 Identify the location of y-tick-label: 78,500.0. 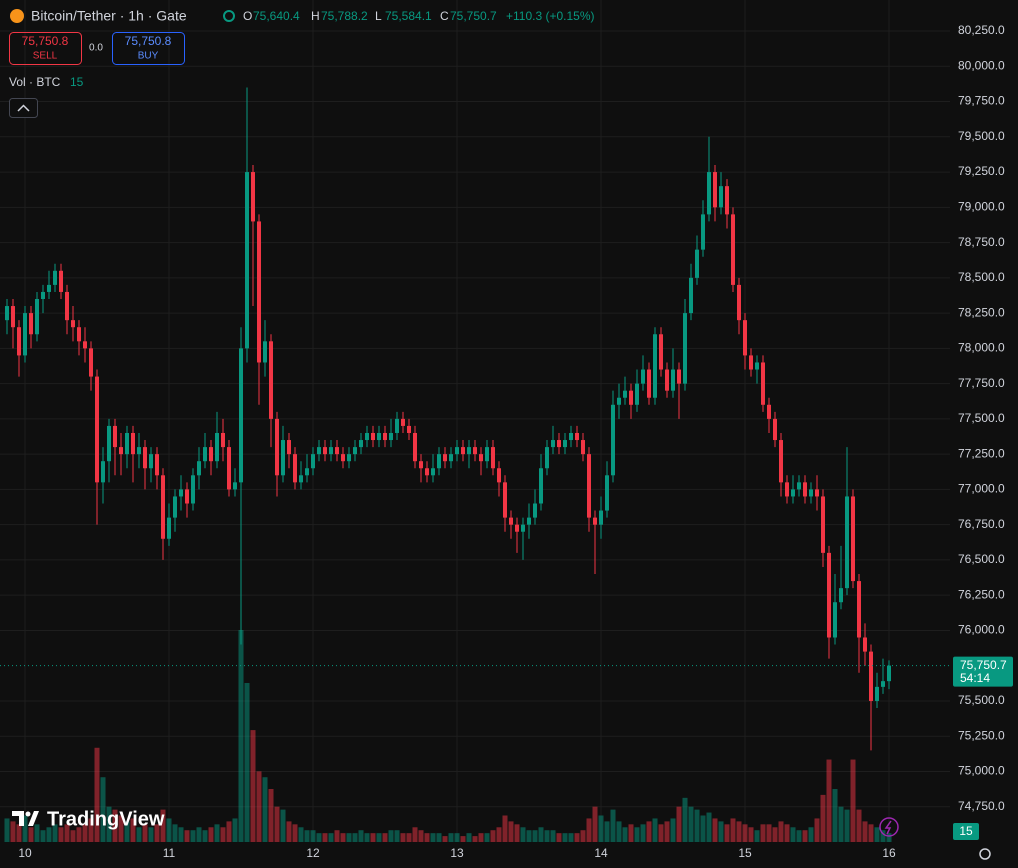
(981, 277).